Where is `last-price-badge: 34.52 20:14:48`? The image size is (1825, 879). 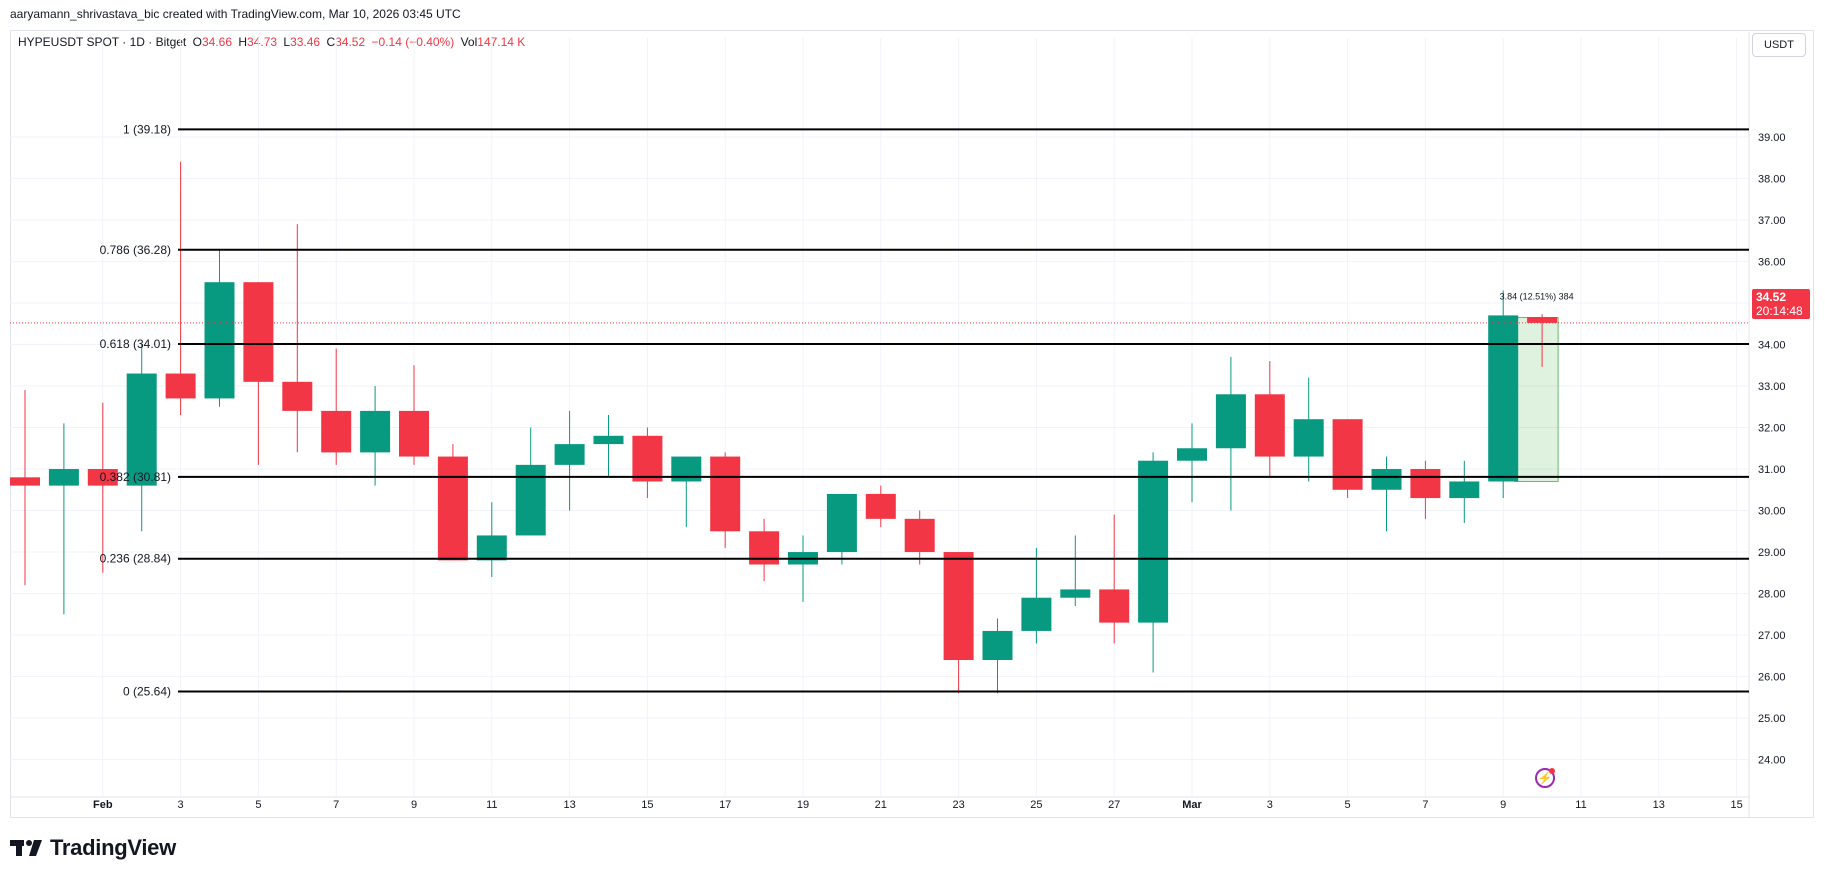 last-price-badge: 34.52 20:14:48 is located at coordinates (1781, 304).